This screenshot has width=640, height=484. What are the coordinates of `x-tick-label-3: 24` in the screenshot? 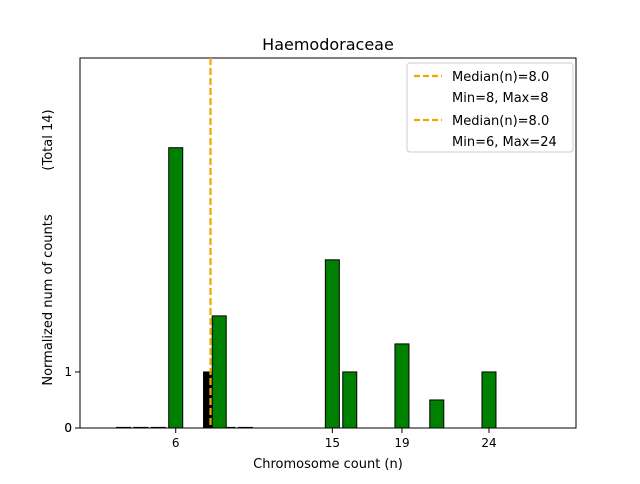 It's located at (488, 443).